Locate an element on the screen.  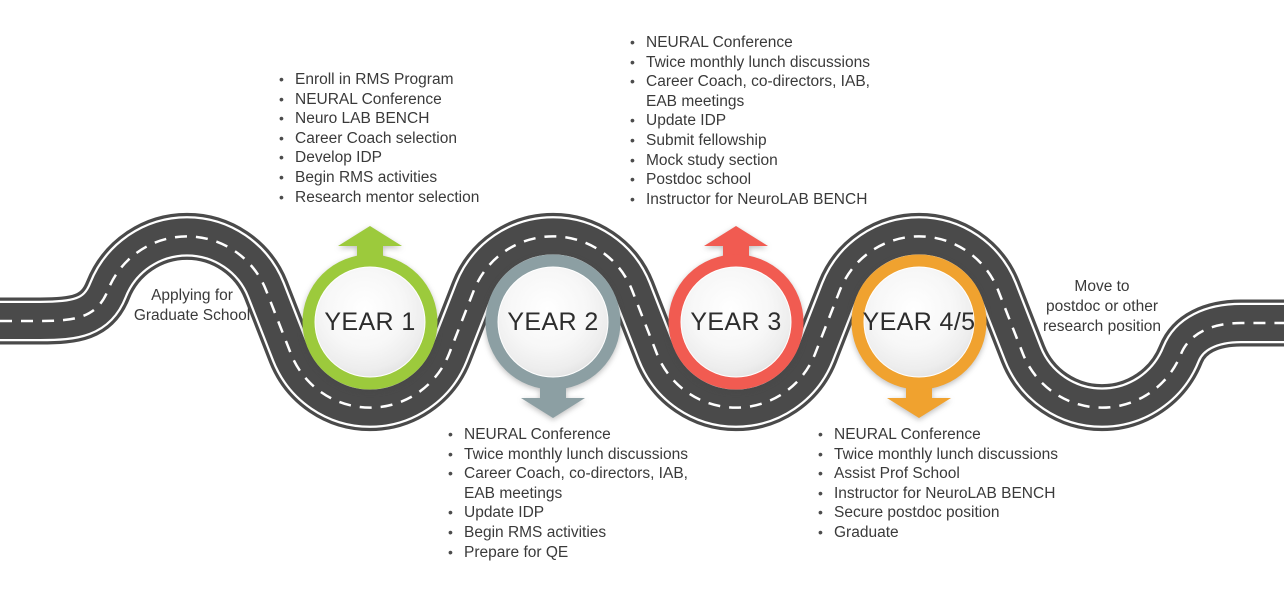
list-item: • Develop IDP is located at coordinates (379, 158).